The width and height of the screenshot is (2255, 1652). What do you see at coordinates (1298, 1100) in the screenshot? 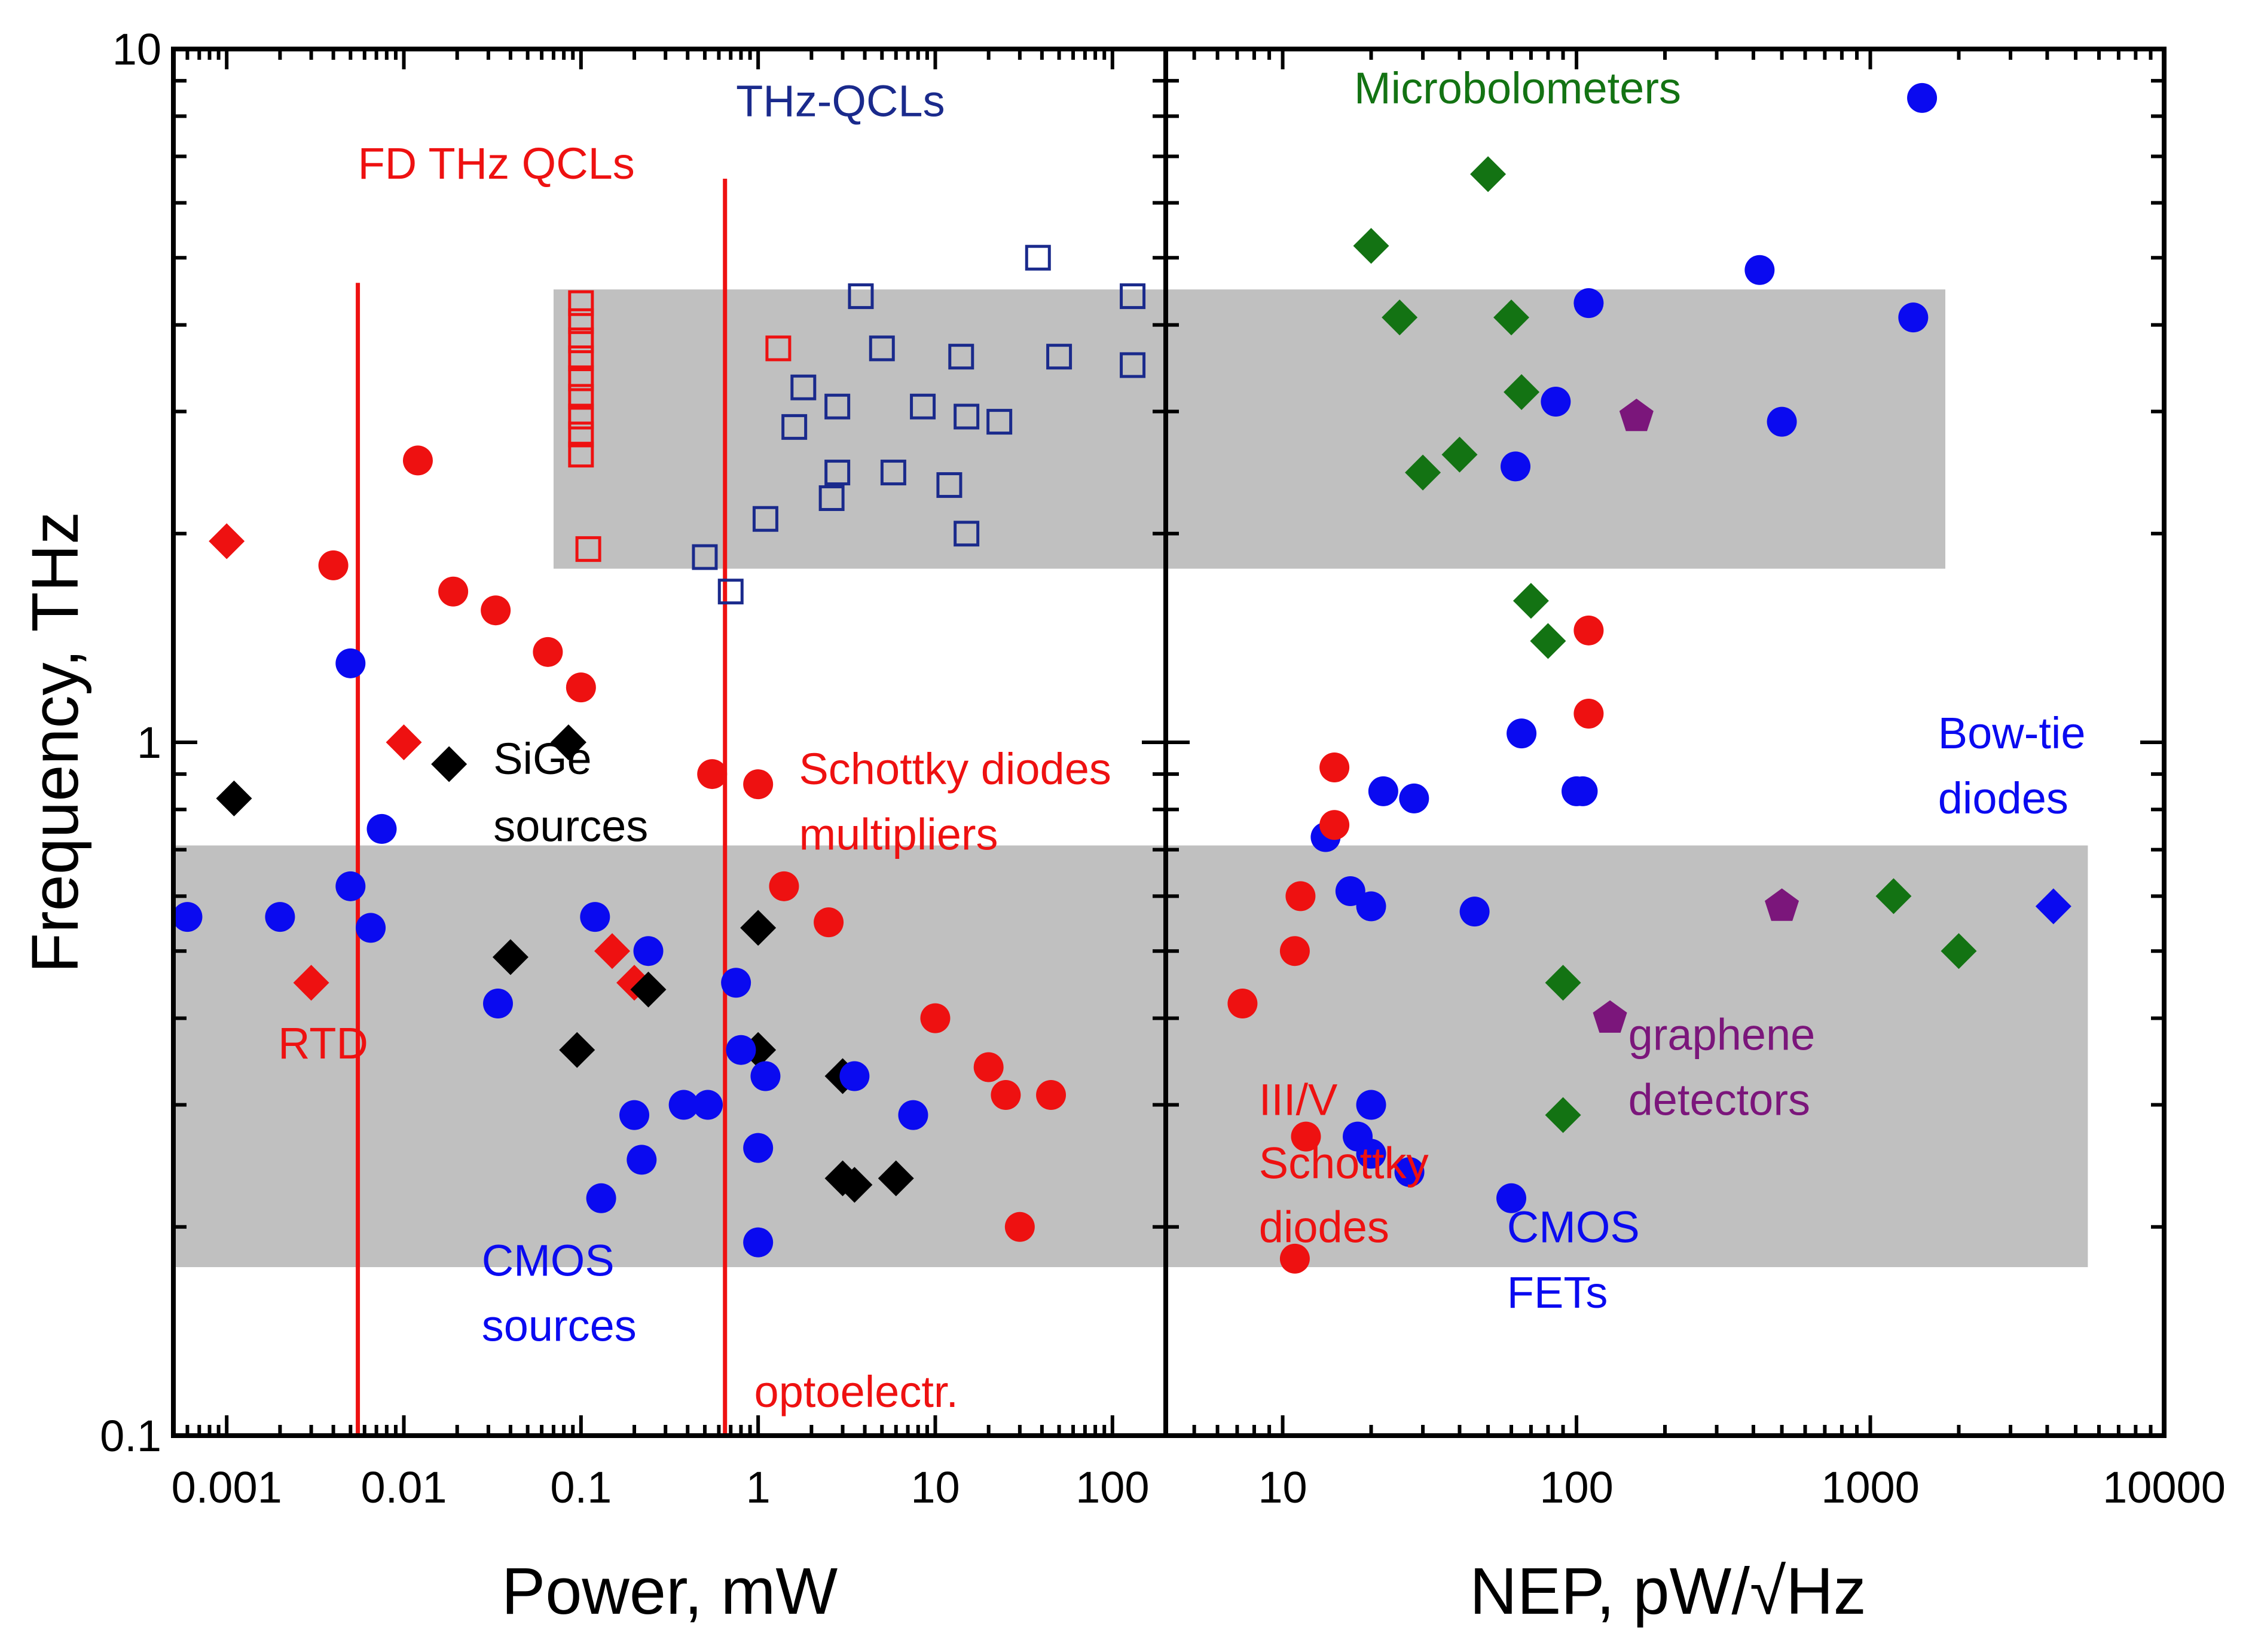
I see `right-annotation-5: III/V` at bounding box center [1298, 1100].